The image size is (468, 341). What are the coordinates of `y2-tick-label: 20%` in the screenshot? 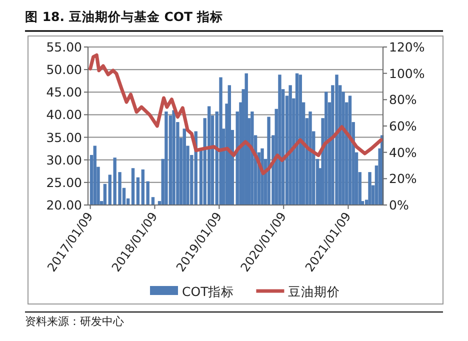 It's located at (403, 178).